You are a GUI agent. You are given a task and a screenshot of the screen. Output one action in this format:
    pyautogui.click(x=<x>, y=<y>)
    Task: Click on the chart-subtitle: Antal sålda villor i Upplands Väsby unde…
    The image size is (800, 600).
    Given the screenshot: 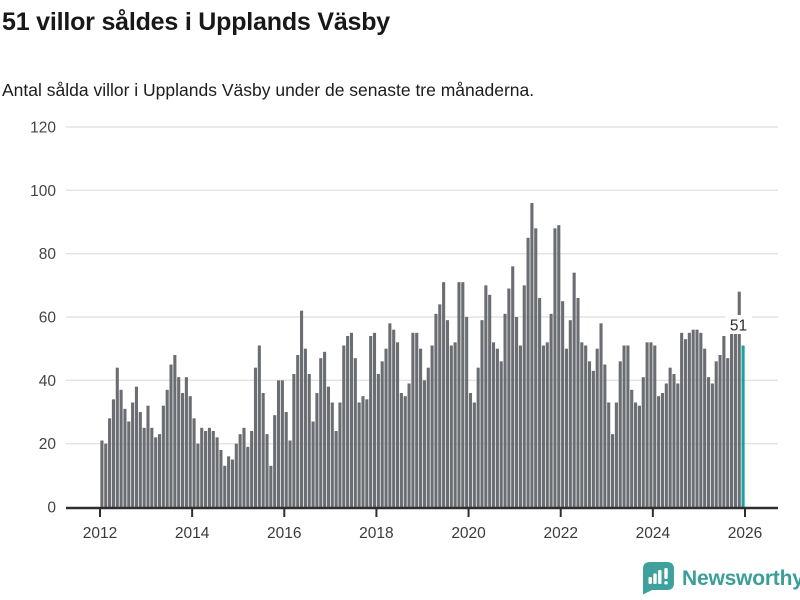 What is the action you would take?
    pyautogui.click(x=268, y=90)
    